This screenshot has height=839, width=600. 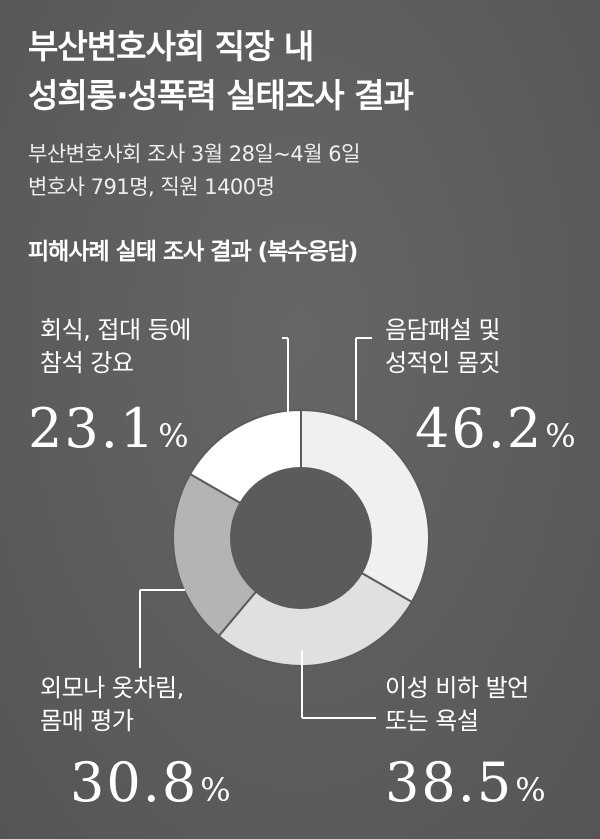 I want to click on donut-slices, so click(x=301, y=537).